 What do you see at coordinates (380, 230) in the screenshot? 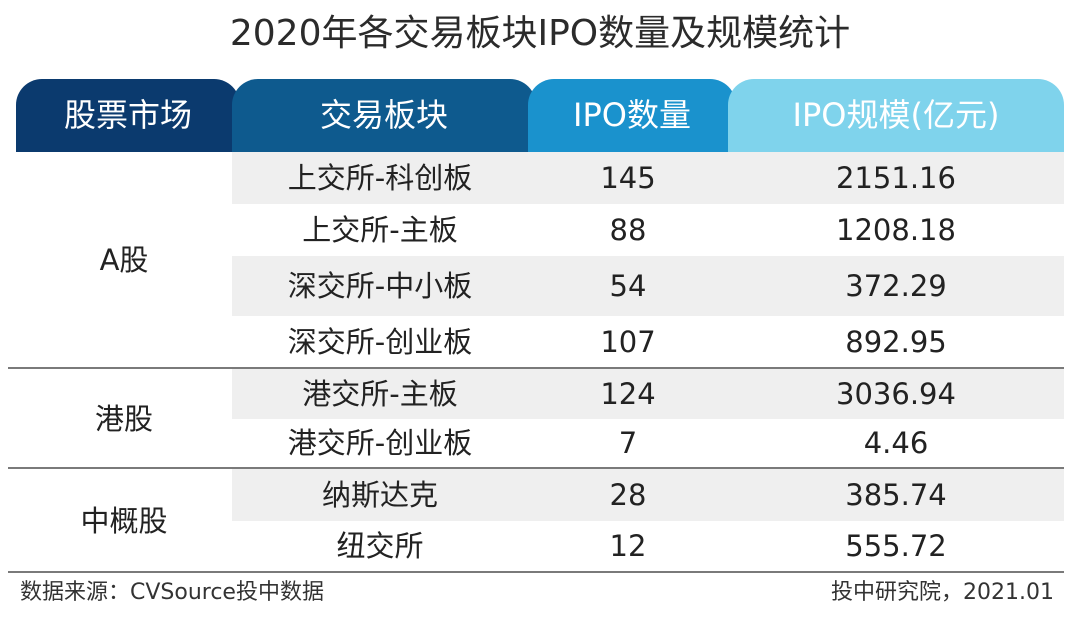
I see `board-cell: 上交所-主板` at bounding box center [380, 230].